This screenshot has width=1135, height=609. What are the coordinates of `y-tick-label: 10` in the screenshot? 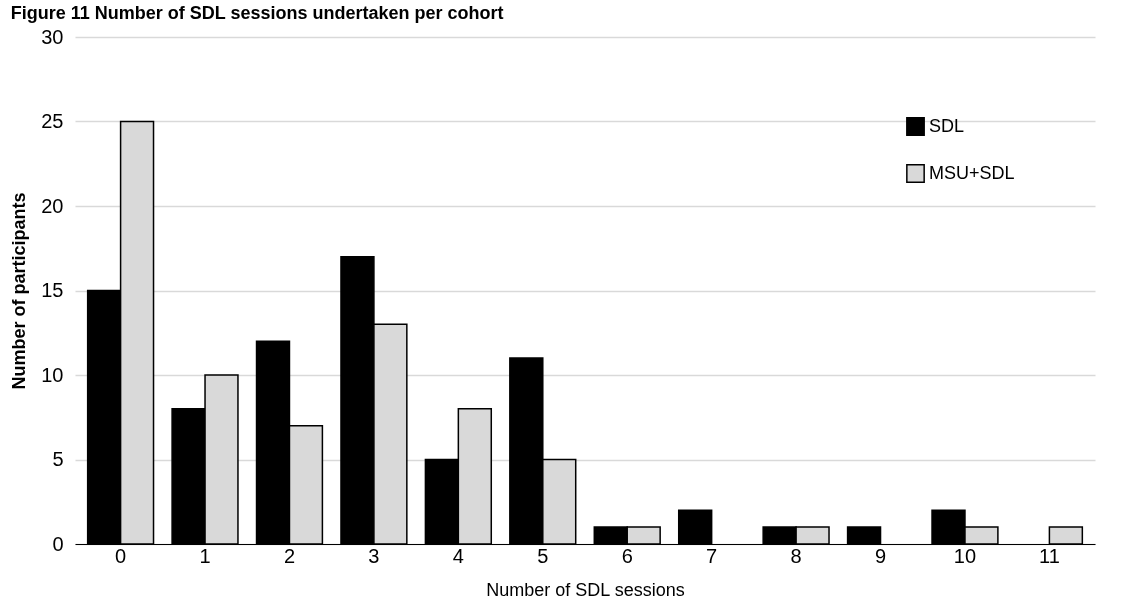 It's located at (52, 374).